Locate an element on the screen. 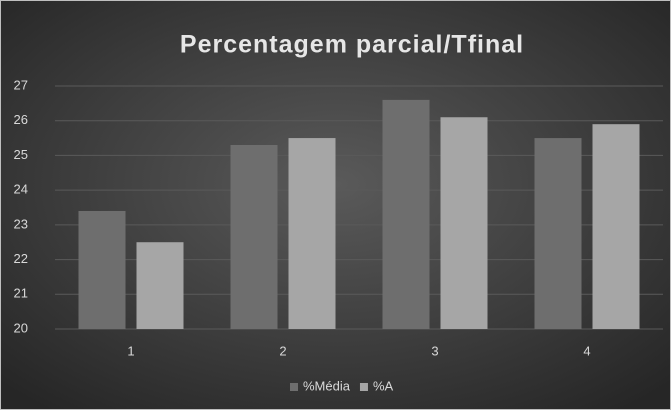  y-tick-label: 22 is located at coordinates (21, 258).